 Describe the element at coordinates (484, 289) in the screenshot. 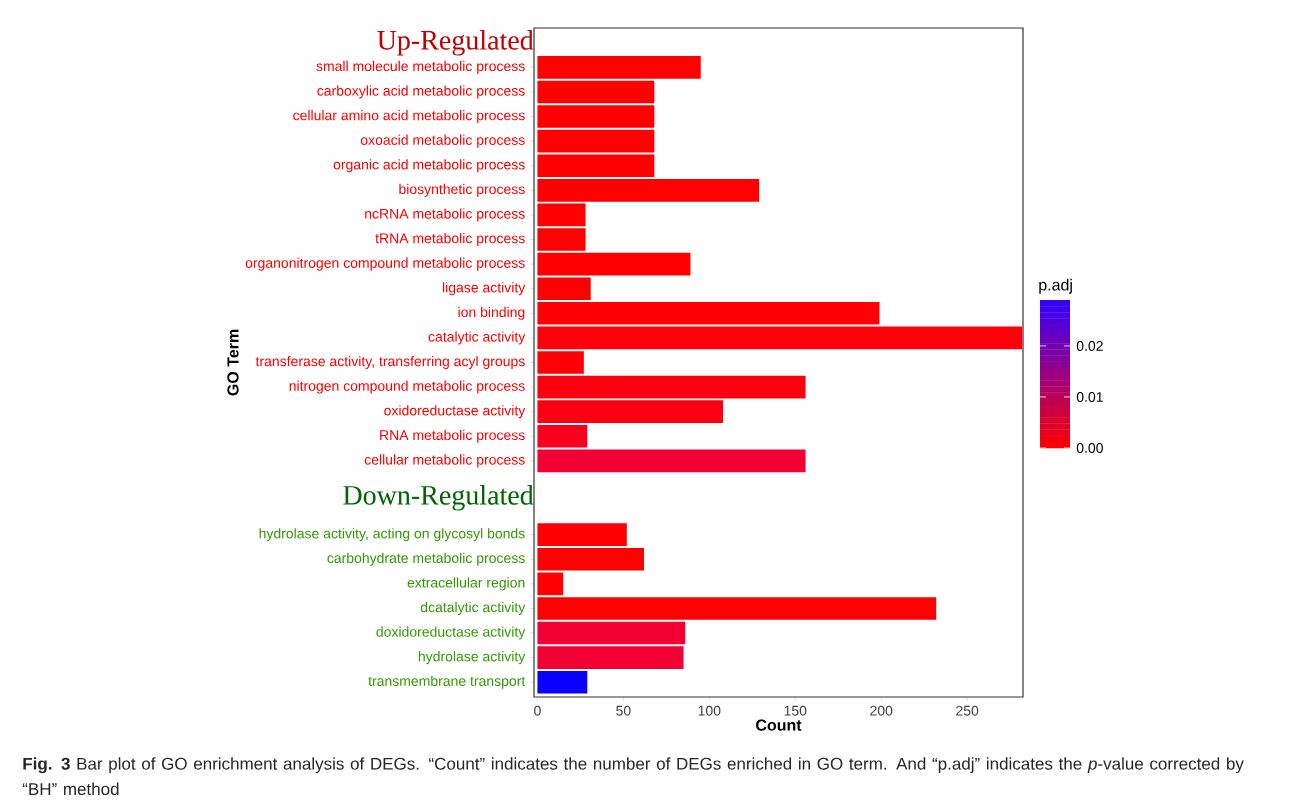

I see `y-tick-label: ligase activity` at that location.